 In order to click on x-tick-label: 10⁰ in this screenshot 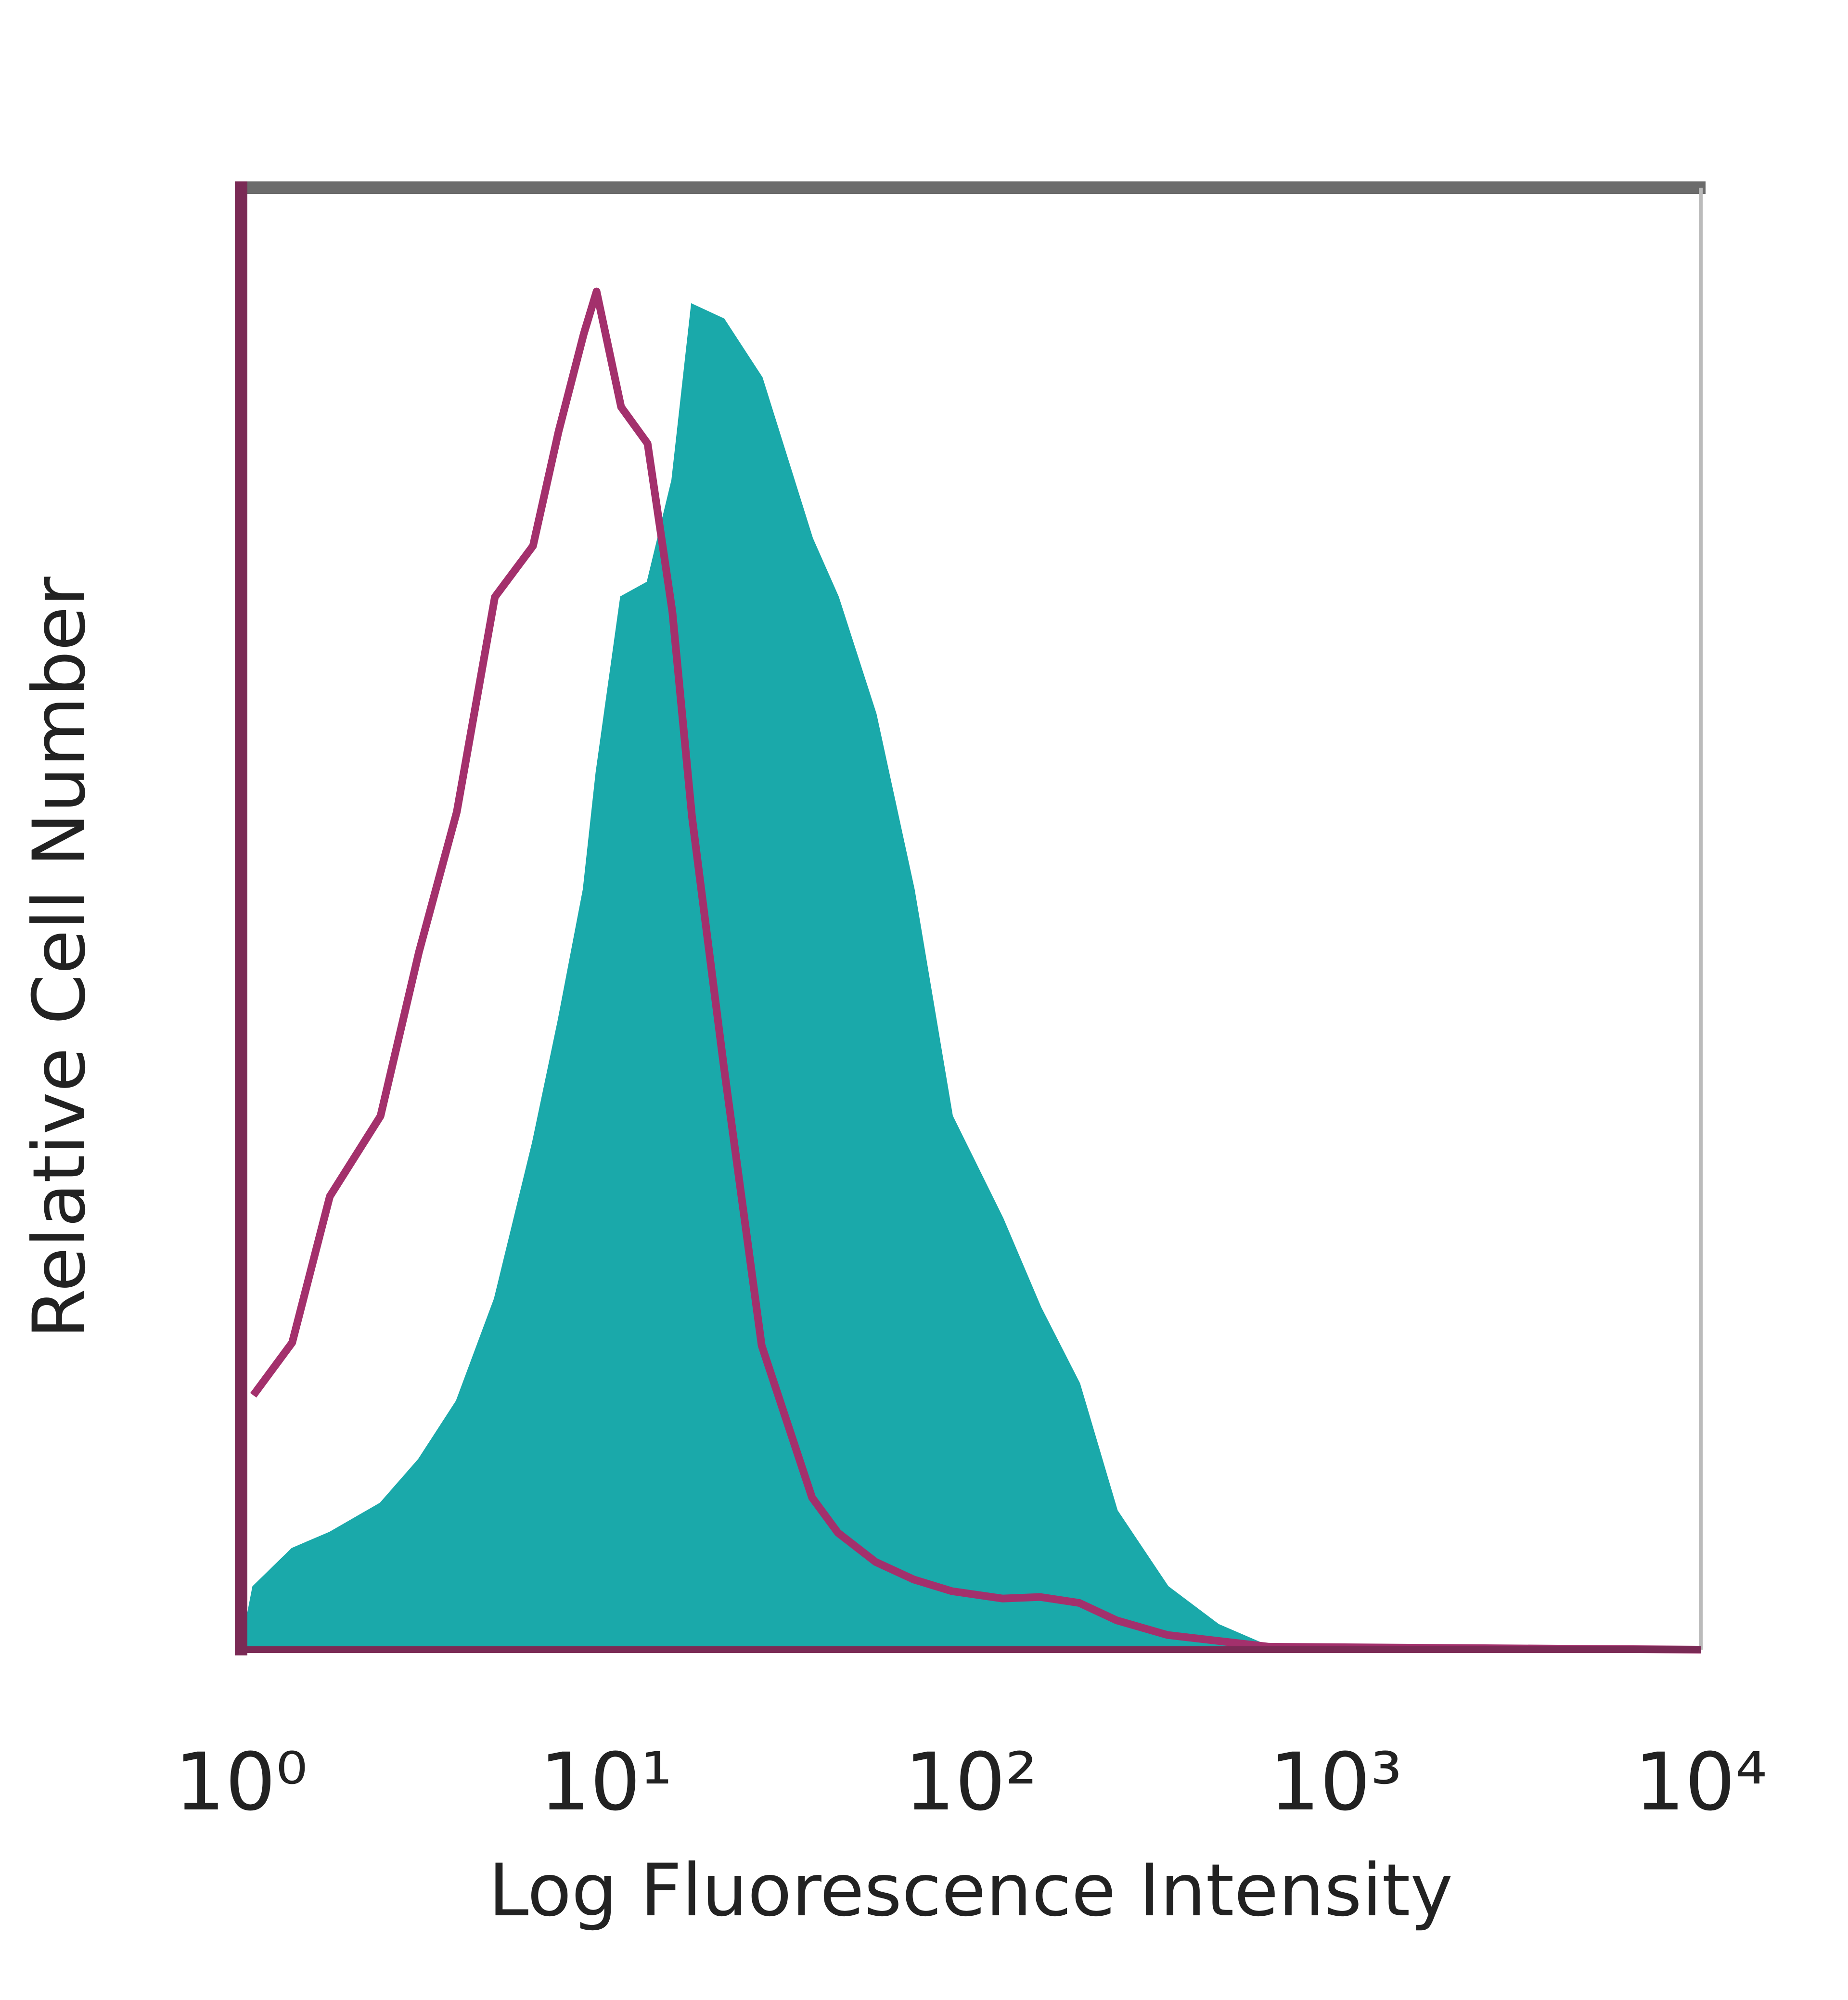, I will do `click(241, 1782)`.